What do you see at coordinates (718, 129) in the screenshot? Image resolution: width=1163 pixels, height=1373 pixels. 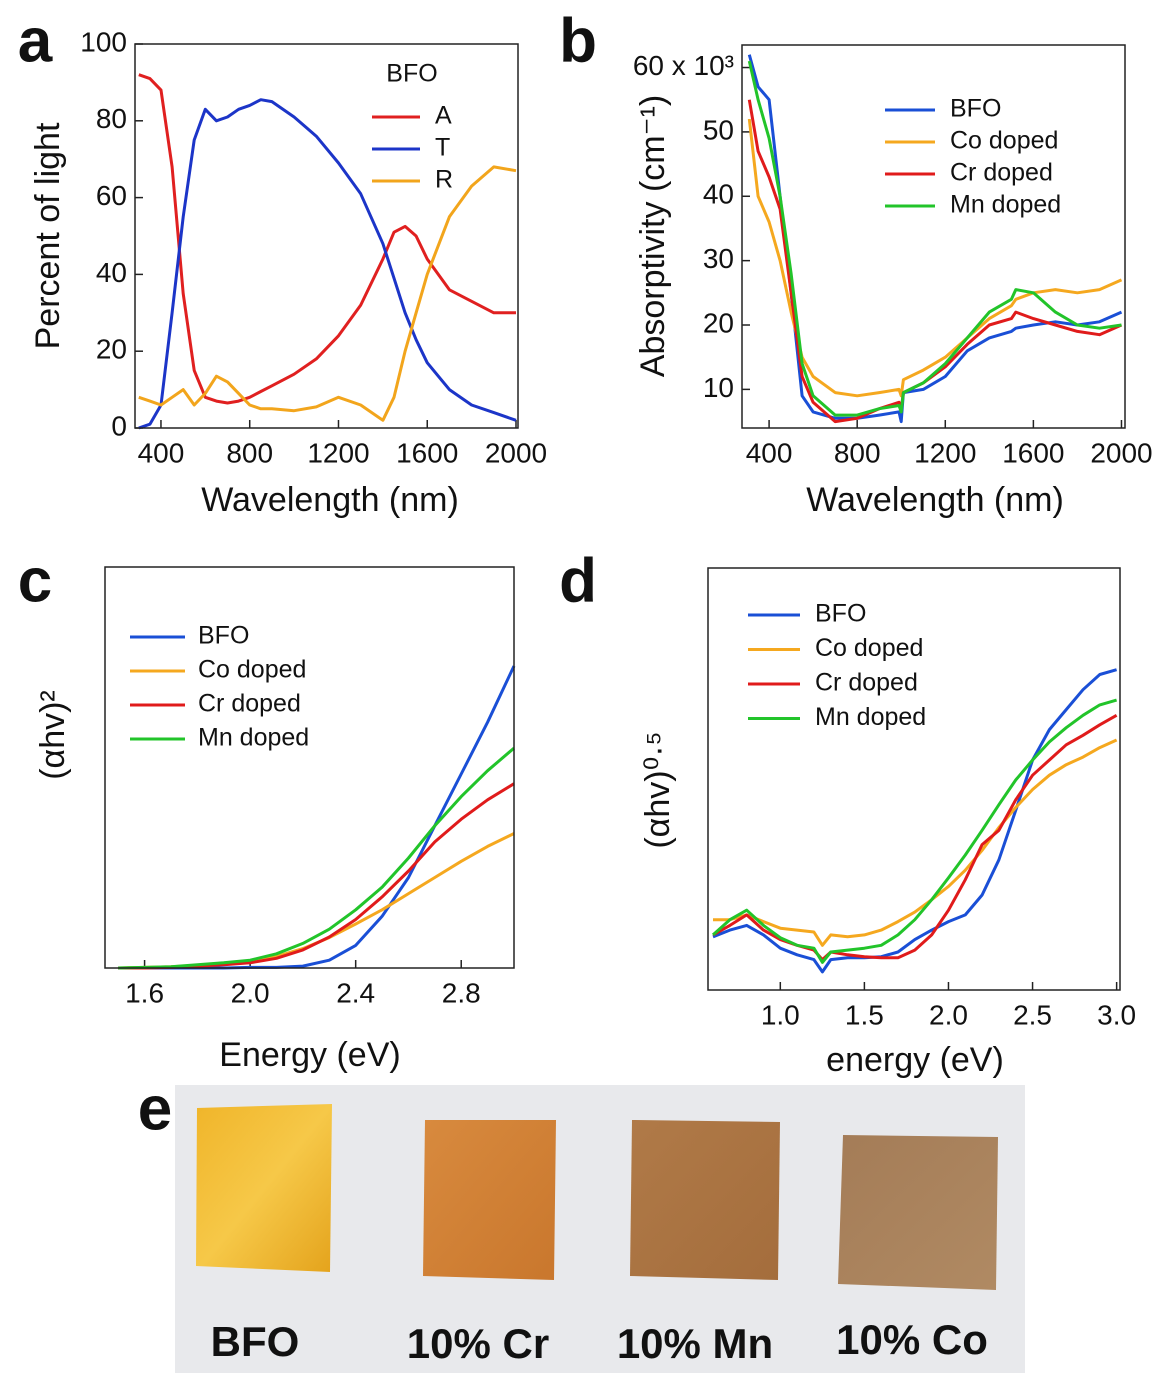 I see `y-tick-label: 50` at bounding box center [718, 129].